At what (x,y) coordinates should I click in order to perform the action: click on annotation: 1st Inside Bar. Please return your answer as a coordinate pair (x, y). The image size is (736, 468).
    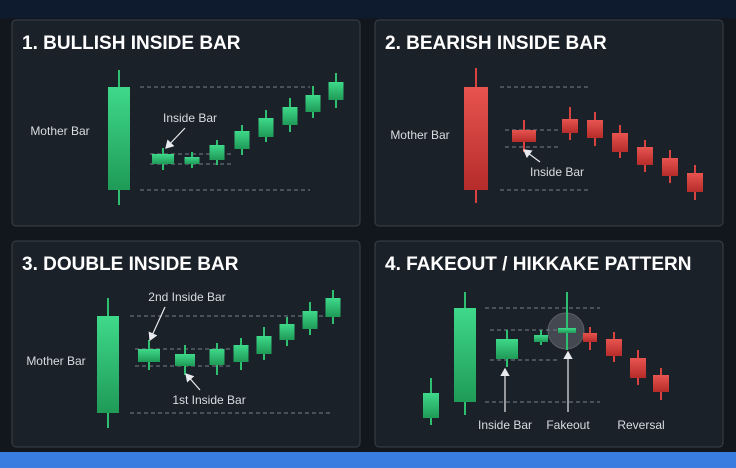
    Looking at the image, I should click on (208, 400).